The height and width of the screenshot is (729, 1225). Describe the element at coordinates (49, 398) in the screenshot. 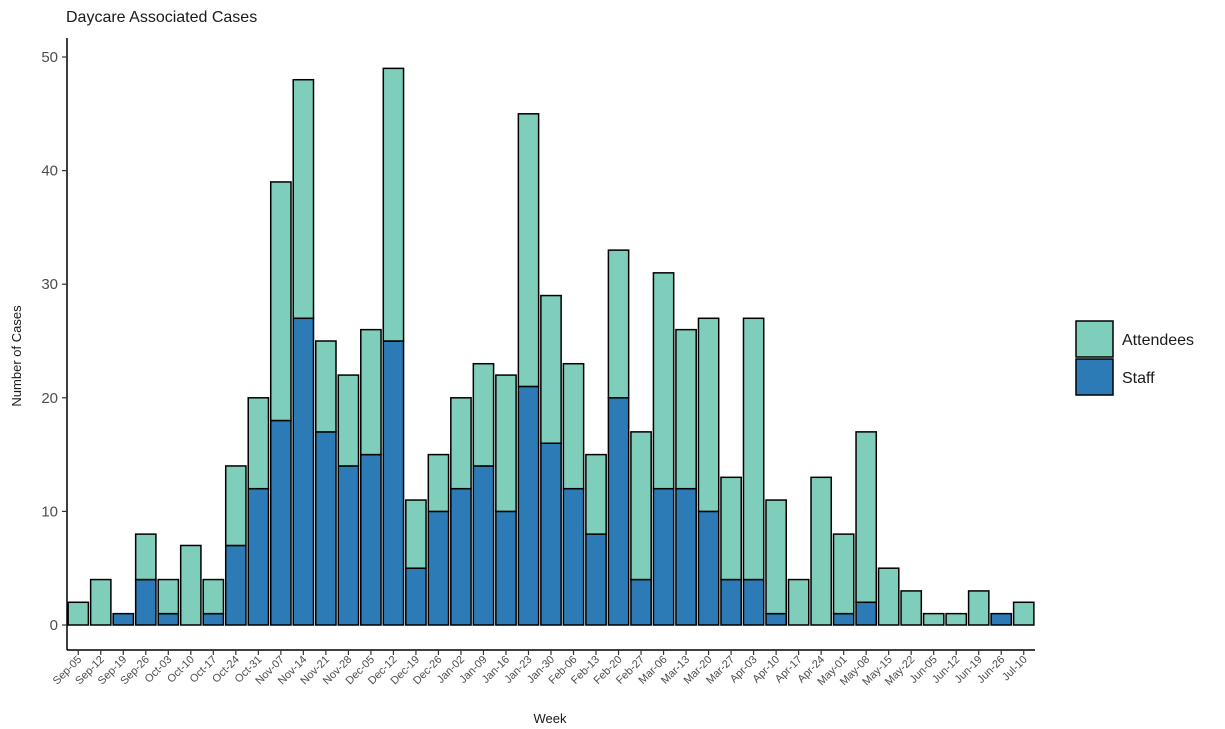

I see `y-tick-label: 20` at that location.